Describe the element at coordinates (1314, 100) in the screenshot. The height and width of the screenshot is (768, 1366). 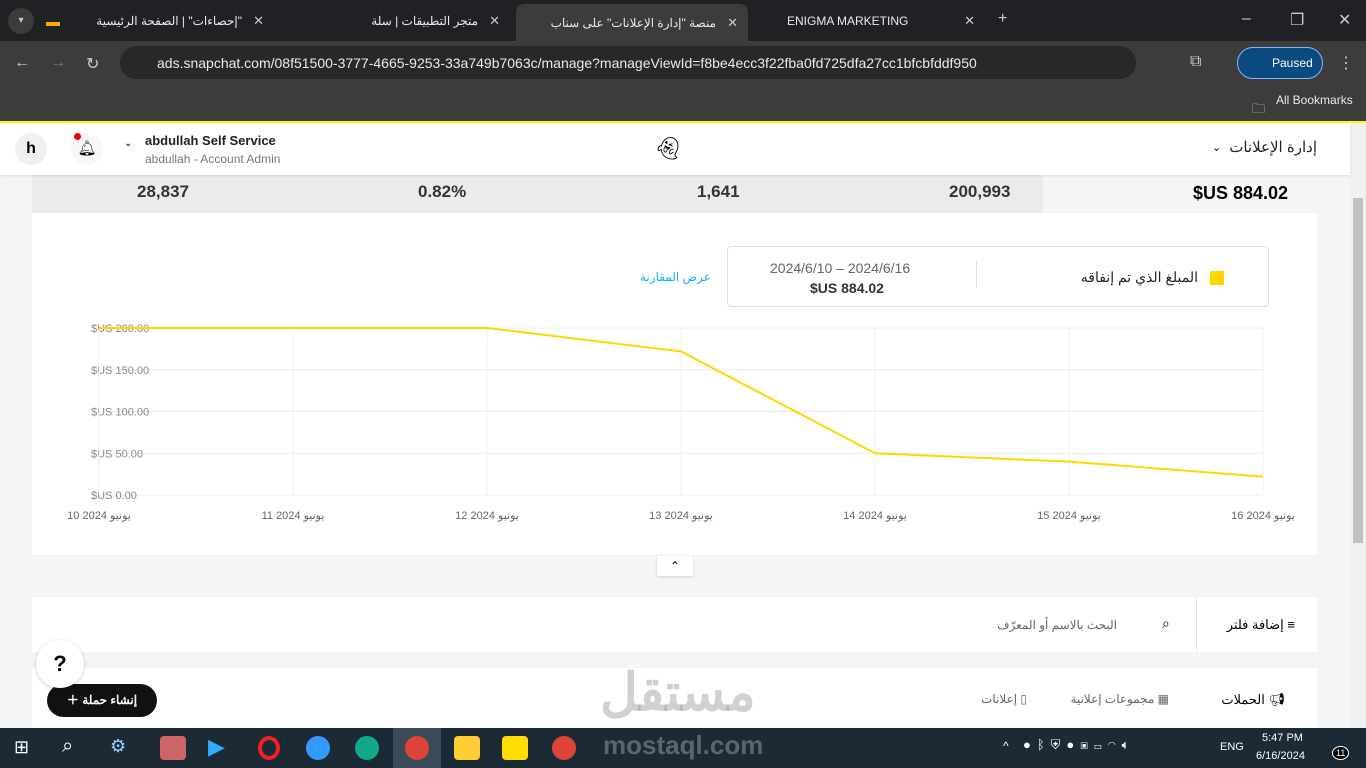
I see `all-bookmarks: All Bookmarks` at that location.